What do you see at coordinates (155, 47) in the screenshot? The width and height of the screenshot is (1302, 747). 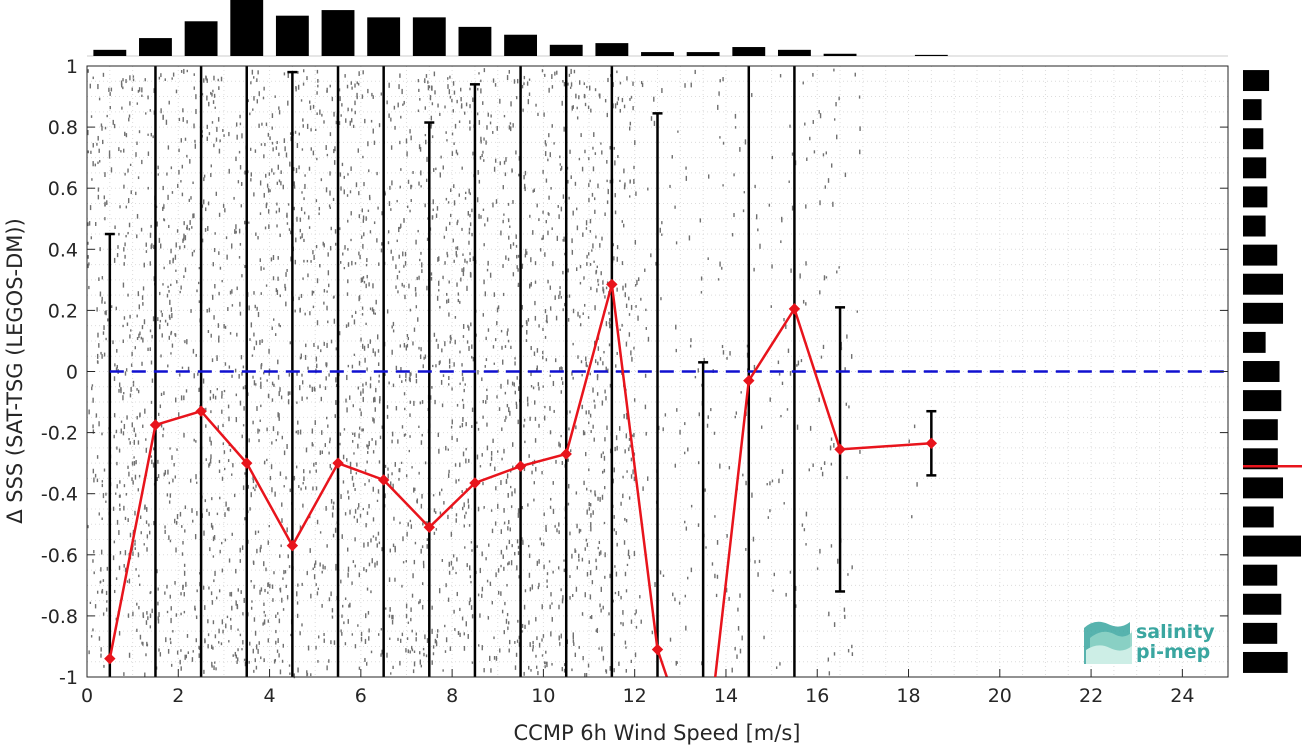 I see `top-hist-bar` at bounding box center [155, 47].